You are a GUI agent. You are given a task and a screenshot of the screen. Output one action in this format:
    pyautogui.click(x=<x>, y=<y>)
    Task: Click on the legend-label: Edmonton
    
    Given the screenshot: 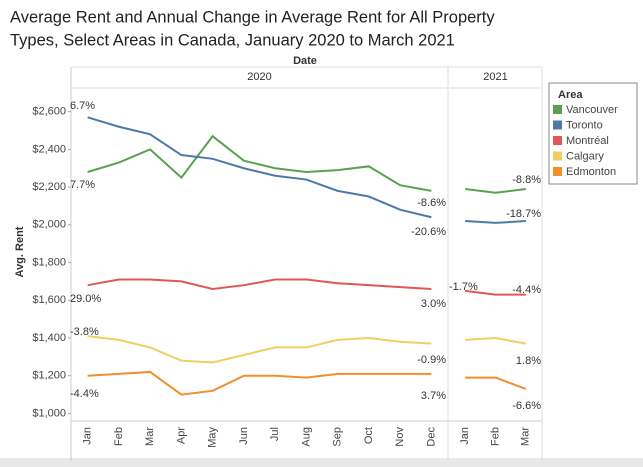 What is the action you would take?
    pyautogui.click(x=591, y=172)
    